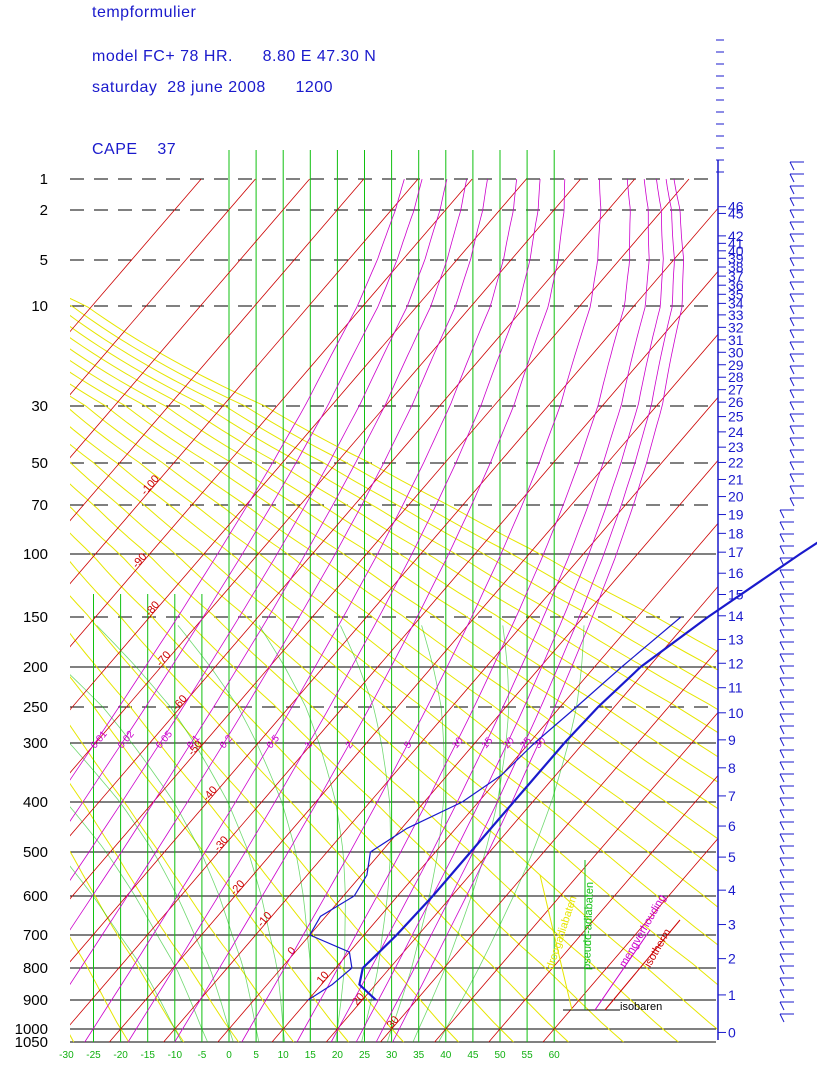 The height and width of the screenshot is (1069, 817). I want to click on height-label: 29, so click(736, 365).